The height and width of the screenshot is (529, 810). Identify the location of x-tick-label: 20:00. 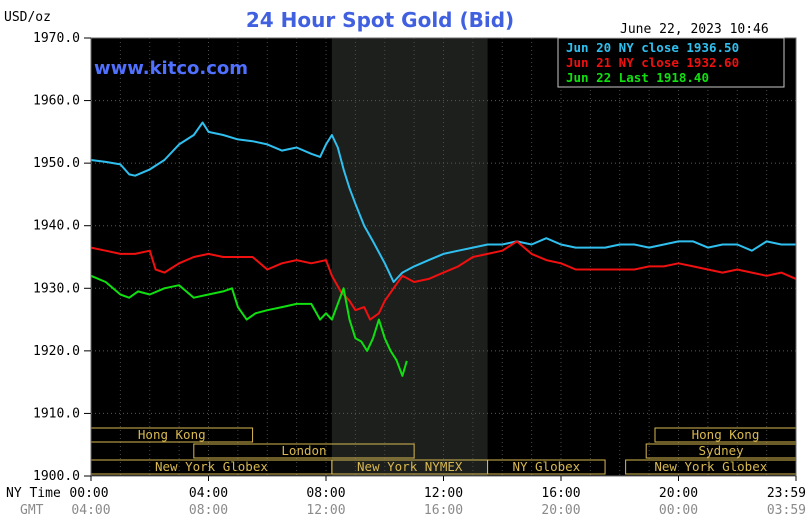
(678, 493).